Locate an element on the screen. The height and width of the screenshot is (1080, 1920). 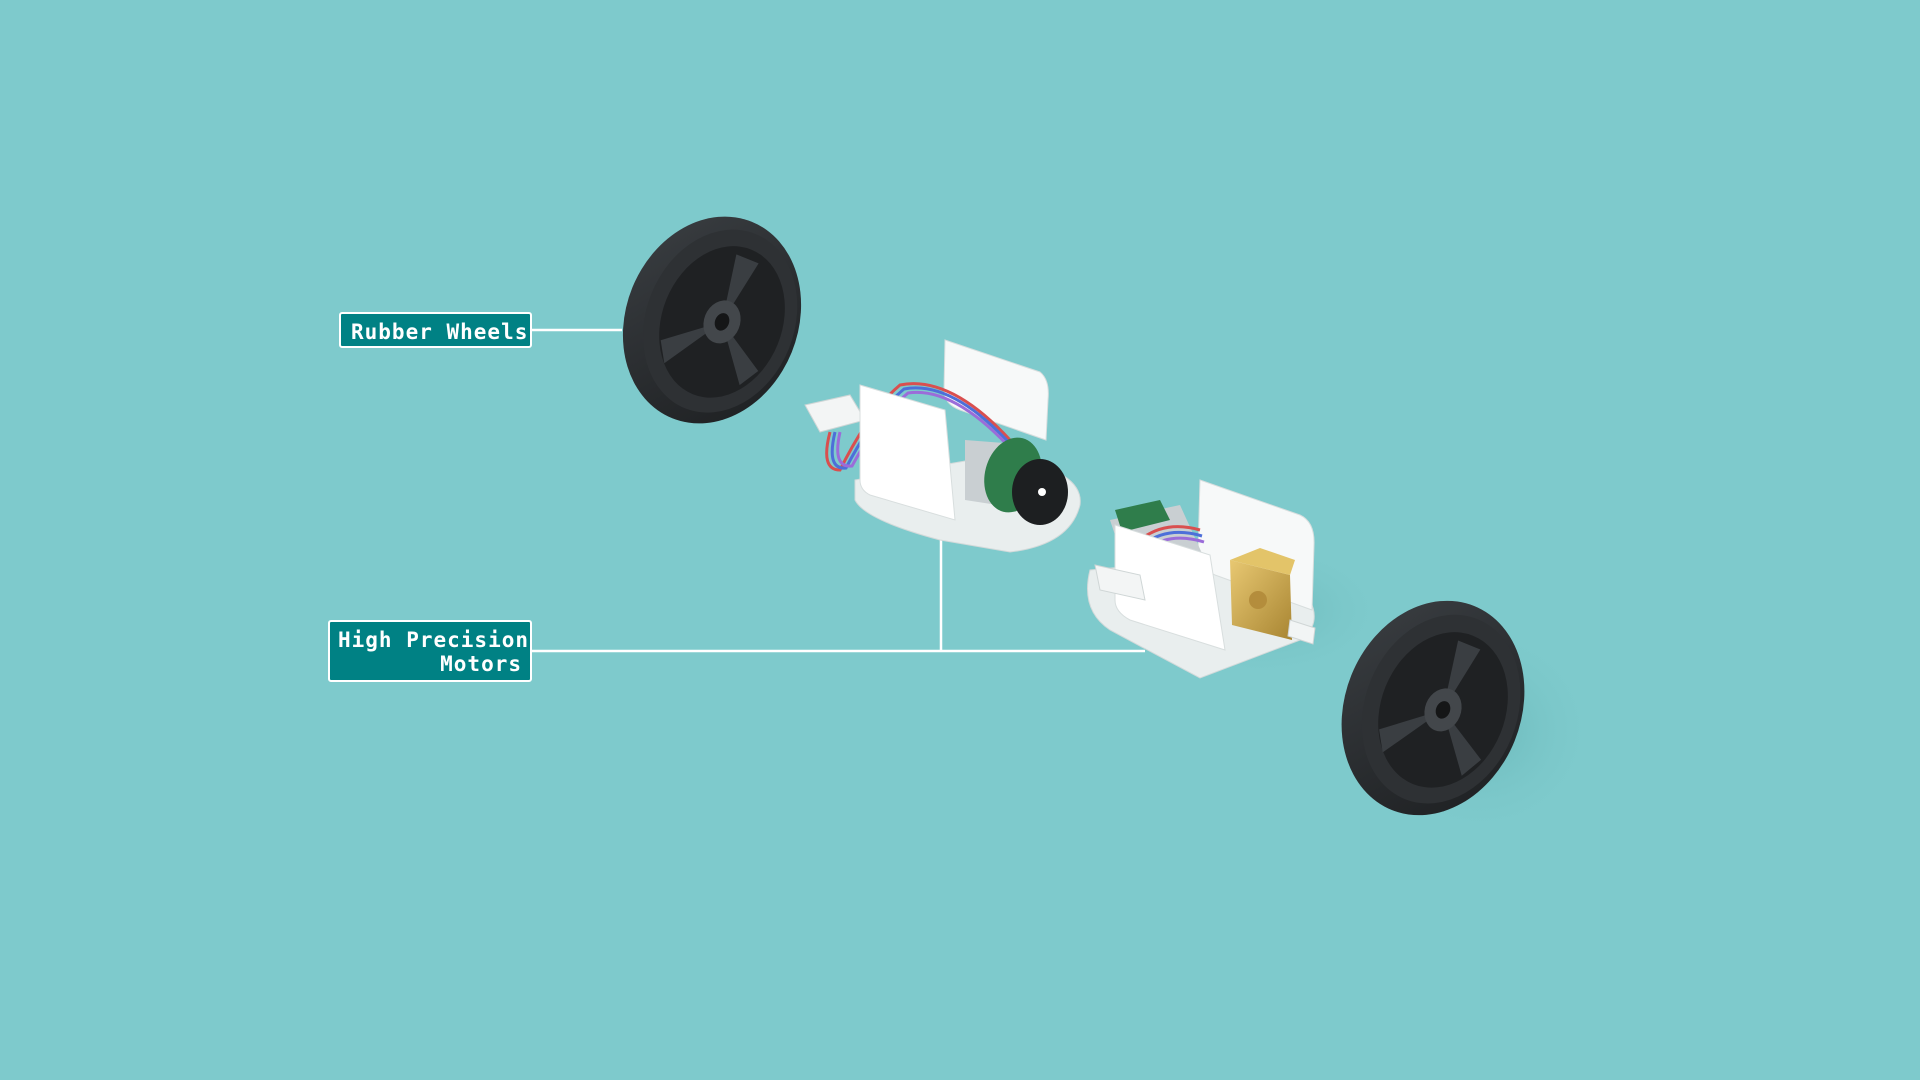
motors-label-line-1: High Precision is located at coordinates (434, 640).